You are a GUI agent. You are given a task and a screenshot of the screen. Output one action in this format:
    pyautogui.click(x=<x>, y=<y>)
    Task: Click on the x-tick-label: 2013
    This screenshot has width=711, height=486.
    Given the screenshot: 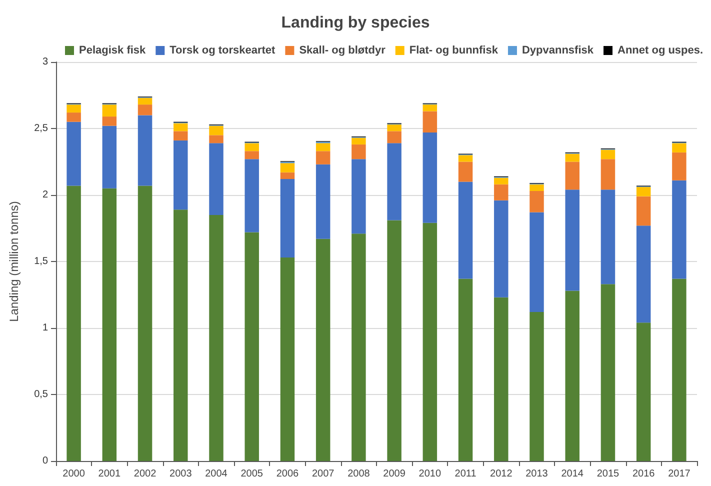 What is the action you would take?
    pyautogui.click(x=537, y=474)
    